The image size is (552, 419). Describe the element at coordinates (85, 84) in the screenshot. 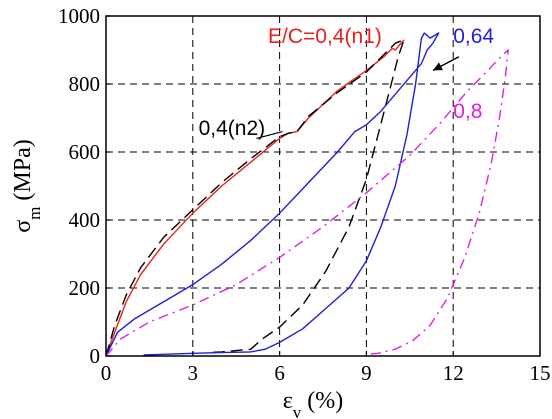

I see `y-tick-label: 800` at that location.